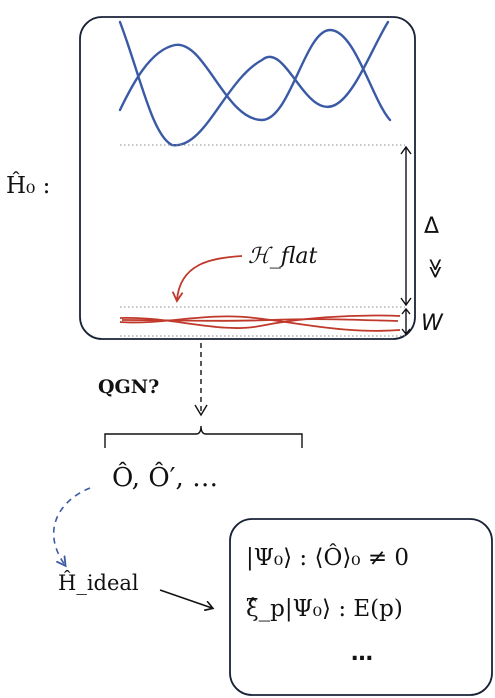 The image size is (495, 698). Describe the element at coordinates (128, 387) in the screenshot. I see `qgn-question-label: QGN?` at that location.